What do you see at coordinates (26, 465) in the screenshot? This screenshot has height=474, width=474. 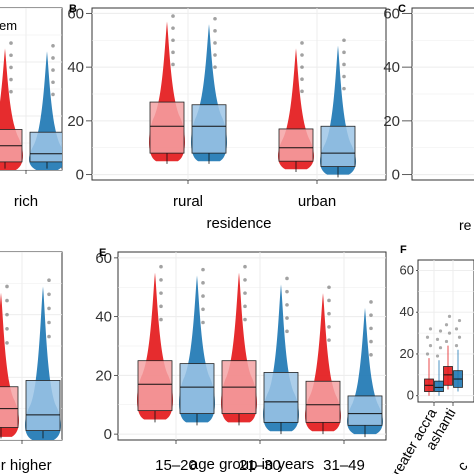 I see `x-tick-label: or higher` at bounding box center [26, 465].